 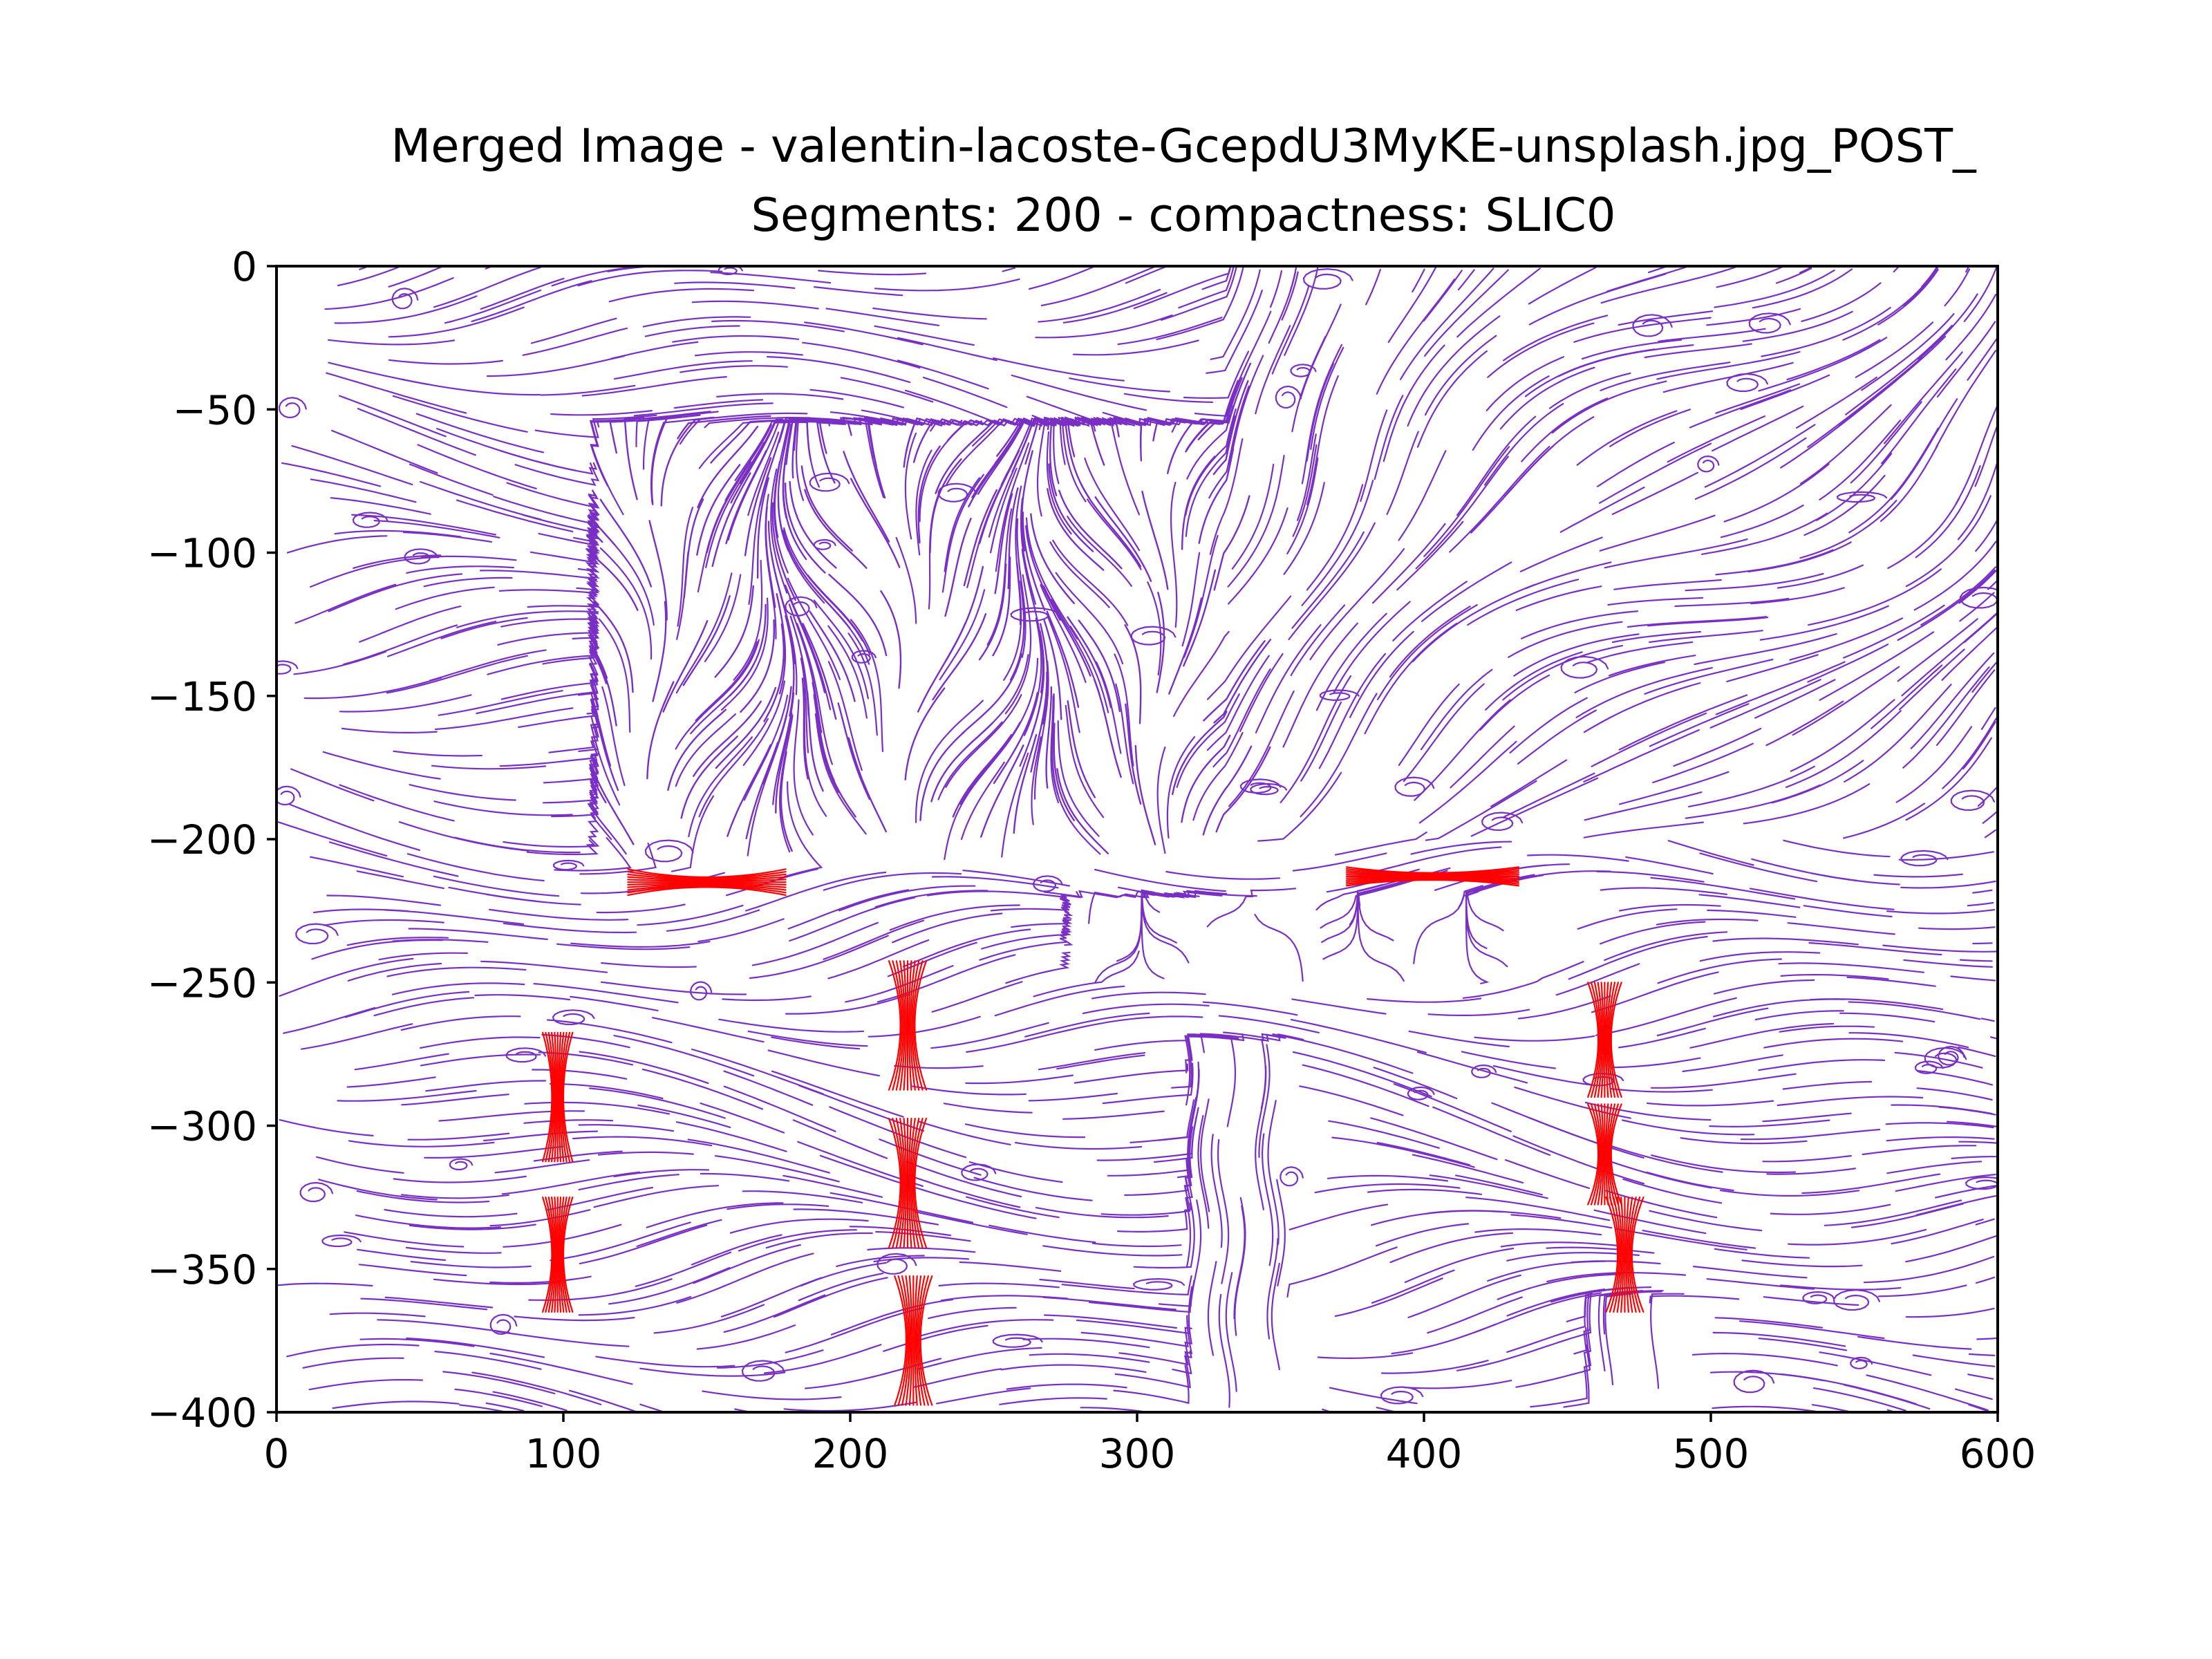 I want to click on x-tick-label: 100, so click(x=563, y=1453).